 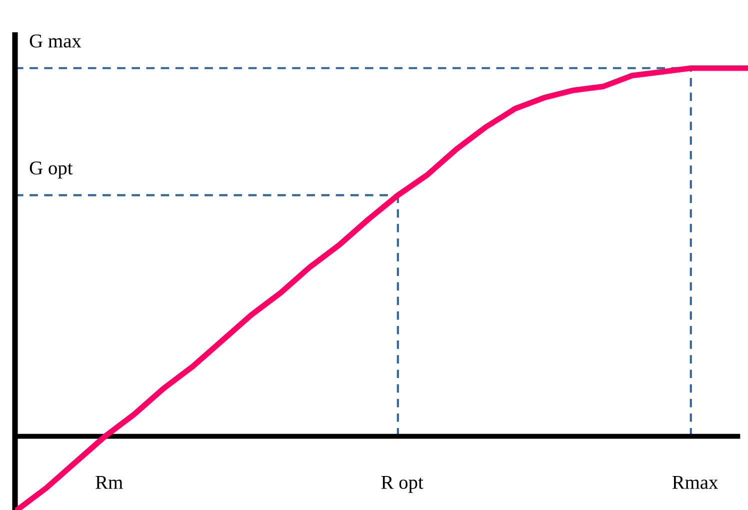 I want to click on x-tick-label: Rm, so click(x=109, y=482).